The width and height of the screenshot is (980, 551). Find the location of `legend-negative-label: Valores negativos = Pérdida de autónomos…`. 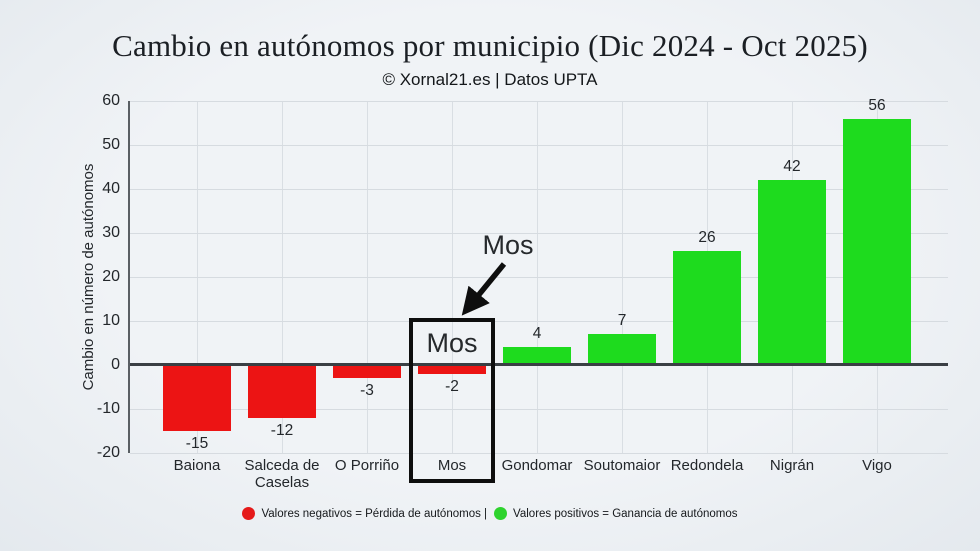

legend-negative-label: Valores negativos = Pérdida de autónomos… is located at coordinates (374, 513).